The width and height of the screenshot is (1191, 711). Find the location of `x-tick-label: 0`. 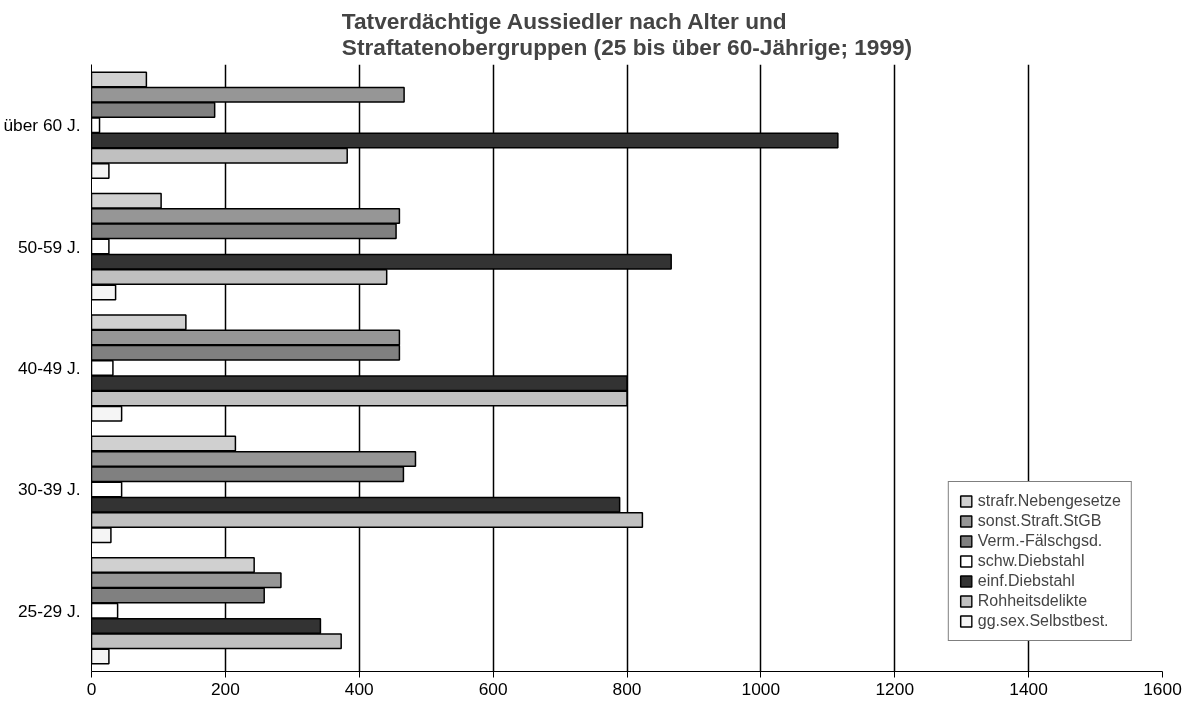

x-tick-label: 0 is located at coordinates (91, 688).